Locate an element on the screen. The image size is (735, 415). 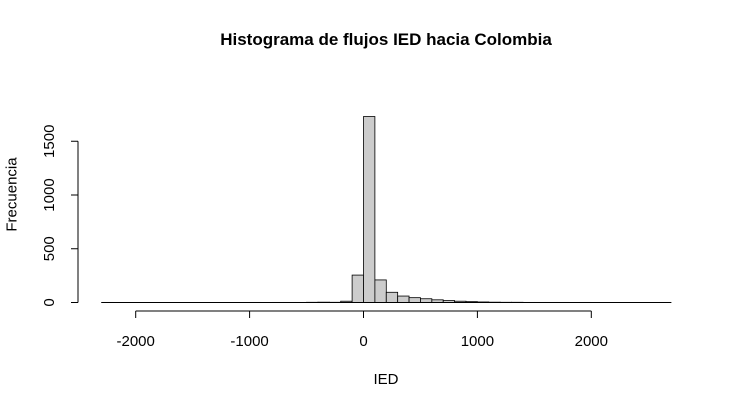
y-tick-label: 0 is located at coordinates (49, 302).